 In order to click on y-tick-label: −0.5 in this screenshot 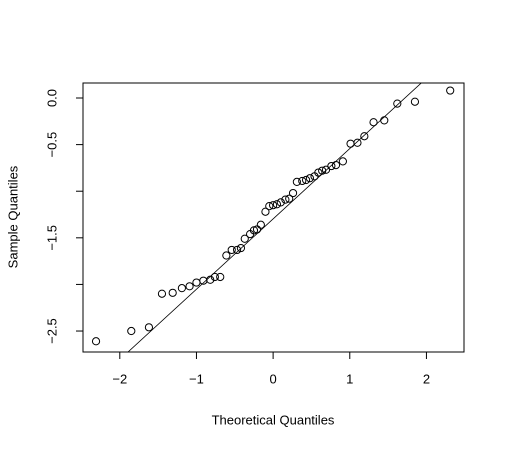, I will do `click(51, 145)`.